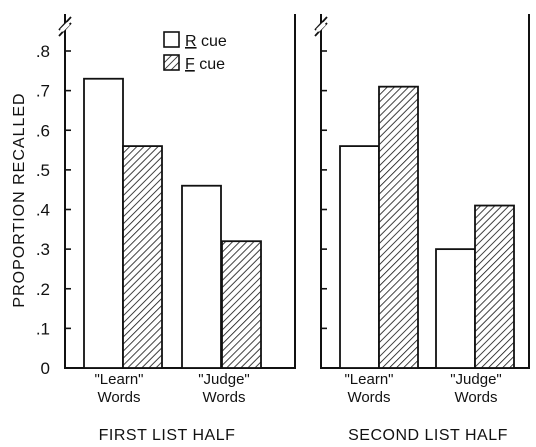 This screenshot has width=536, height=447. What do you see at coordinates (171, 39) in the screenshot?
I see `legend-swatch-r-cue` at bounding box center [171, 39].